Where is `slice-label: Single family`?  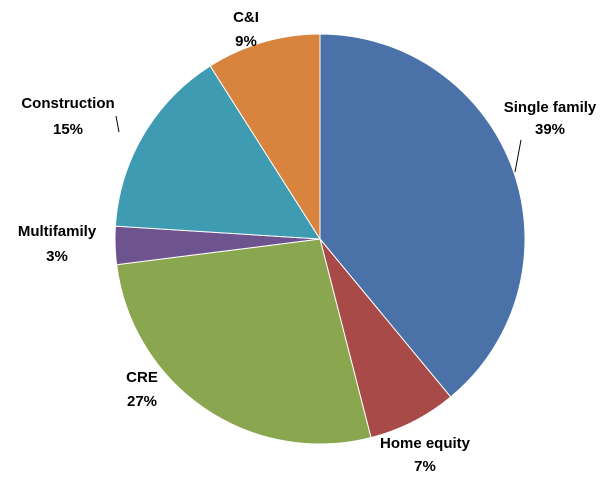
slice-label: Single family is located at coordinates (550, 107).